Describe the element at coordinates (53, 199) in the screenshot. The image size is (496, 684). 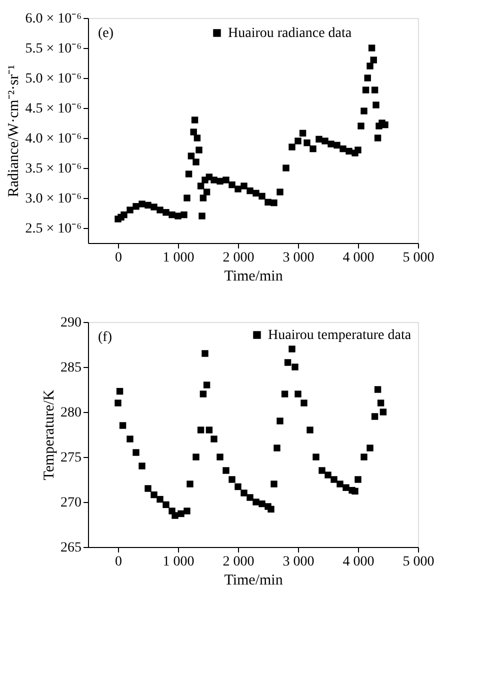
I see `y-tick-label: 3.0 × 10⁻⁶` at that location.